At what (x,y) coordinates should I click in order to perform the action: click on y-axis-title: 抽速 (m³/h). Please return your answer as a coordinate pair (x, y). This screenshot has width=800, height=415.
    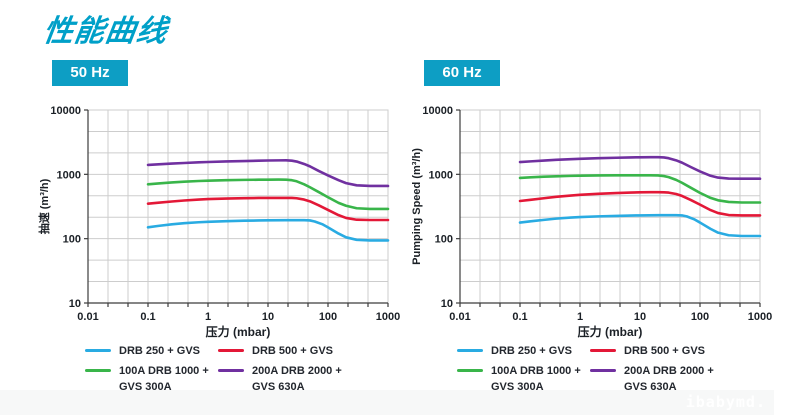
    Looking at the image, I should click on (44, 206).